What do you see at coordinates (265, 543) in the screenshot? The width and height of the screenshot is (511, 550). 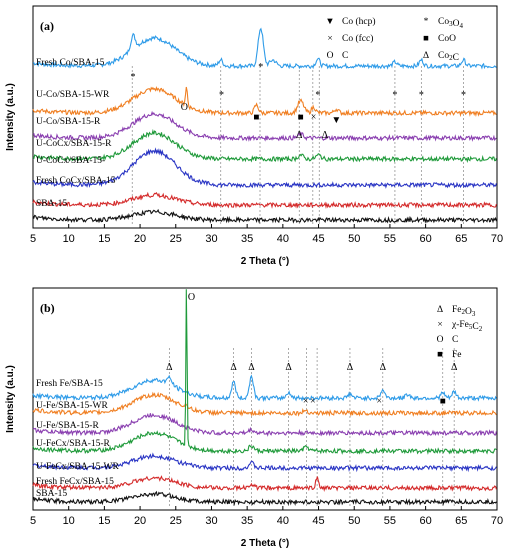 I see `panel-b-xlabel: 2 Theta (°)` at bounding box center [265, 543].